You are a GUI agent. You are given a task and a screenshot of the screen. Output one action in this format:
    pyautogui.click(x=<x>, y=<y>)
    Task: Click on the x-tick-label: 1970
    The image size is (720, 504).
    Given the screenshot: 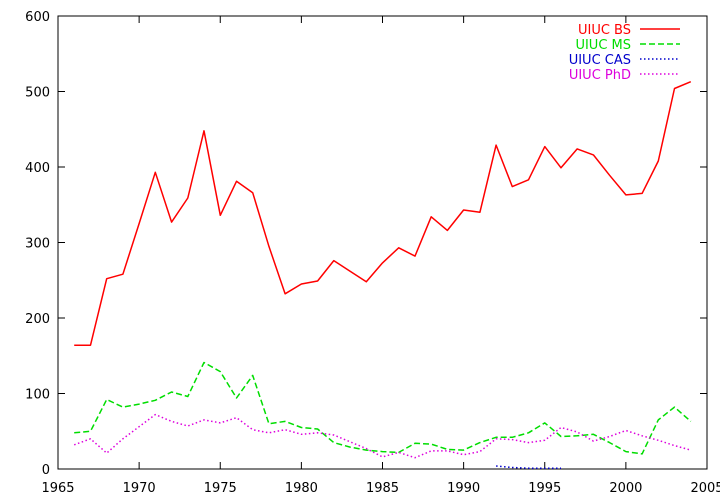 What is the action you would take?
    pyautogui.click(x=139, y=488)
    